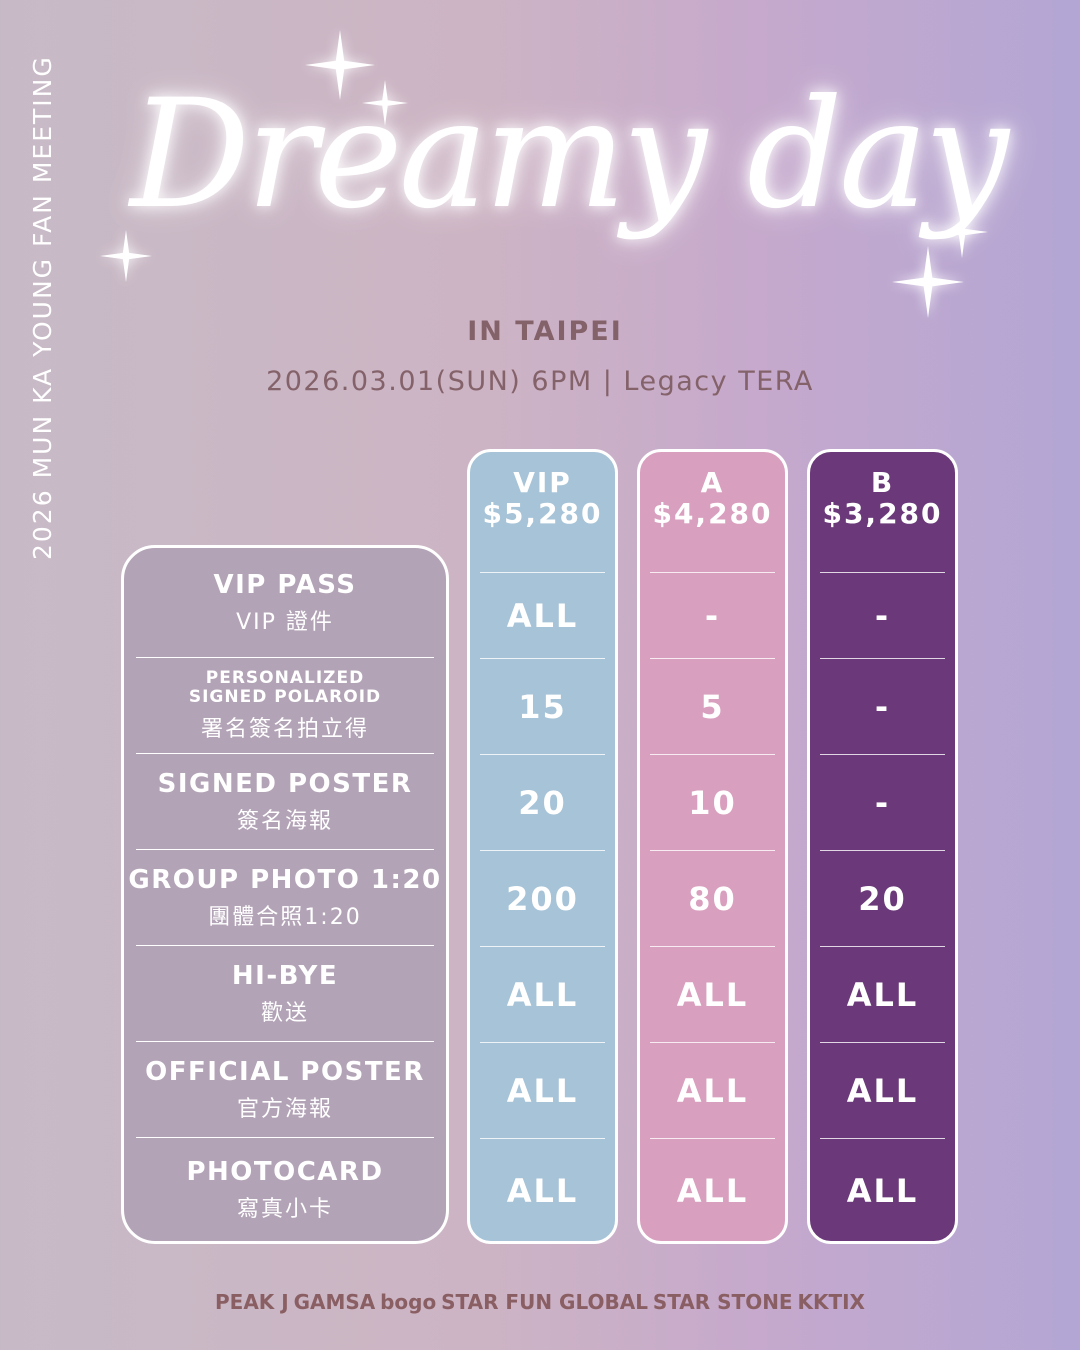  Describe the element at coordinates (545, 331) in the screenshot. I see `city: IN TAIPEI` at that location.